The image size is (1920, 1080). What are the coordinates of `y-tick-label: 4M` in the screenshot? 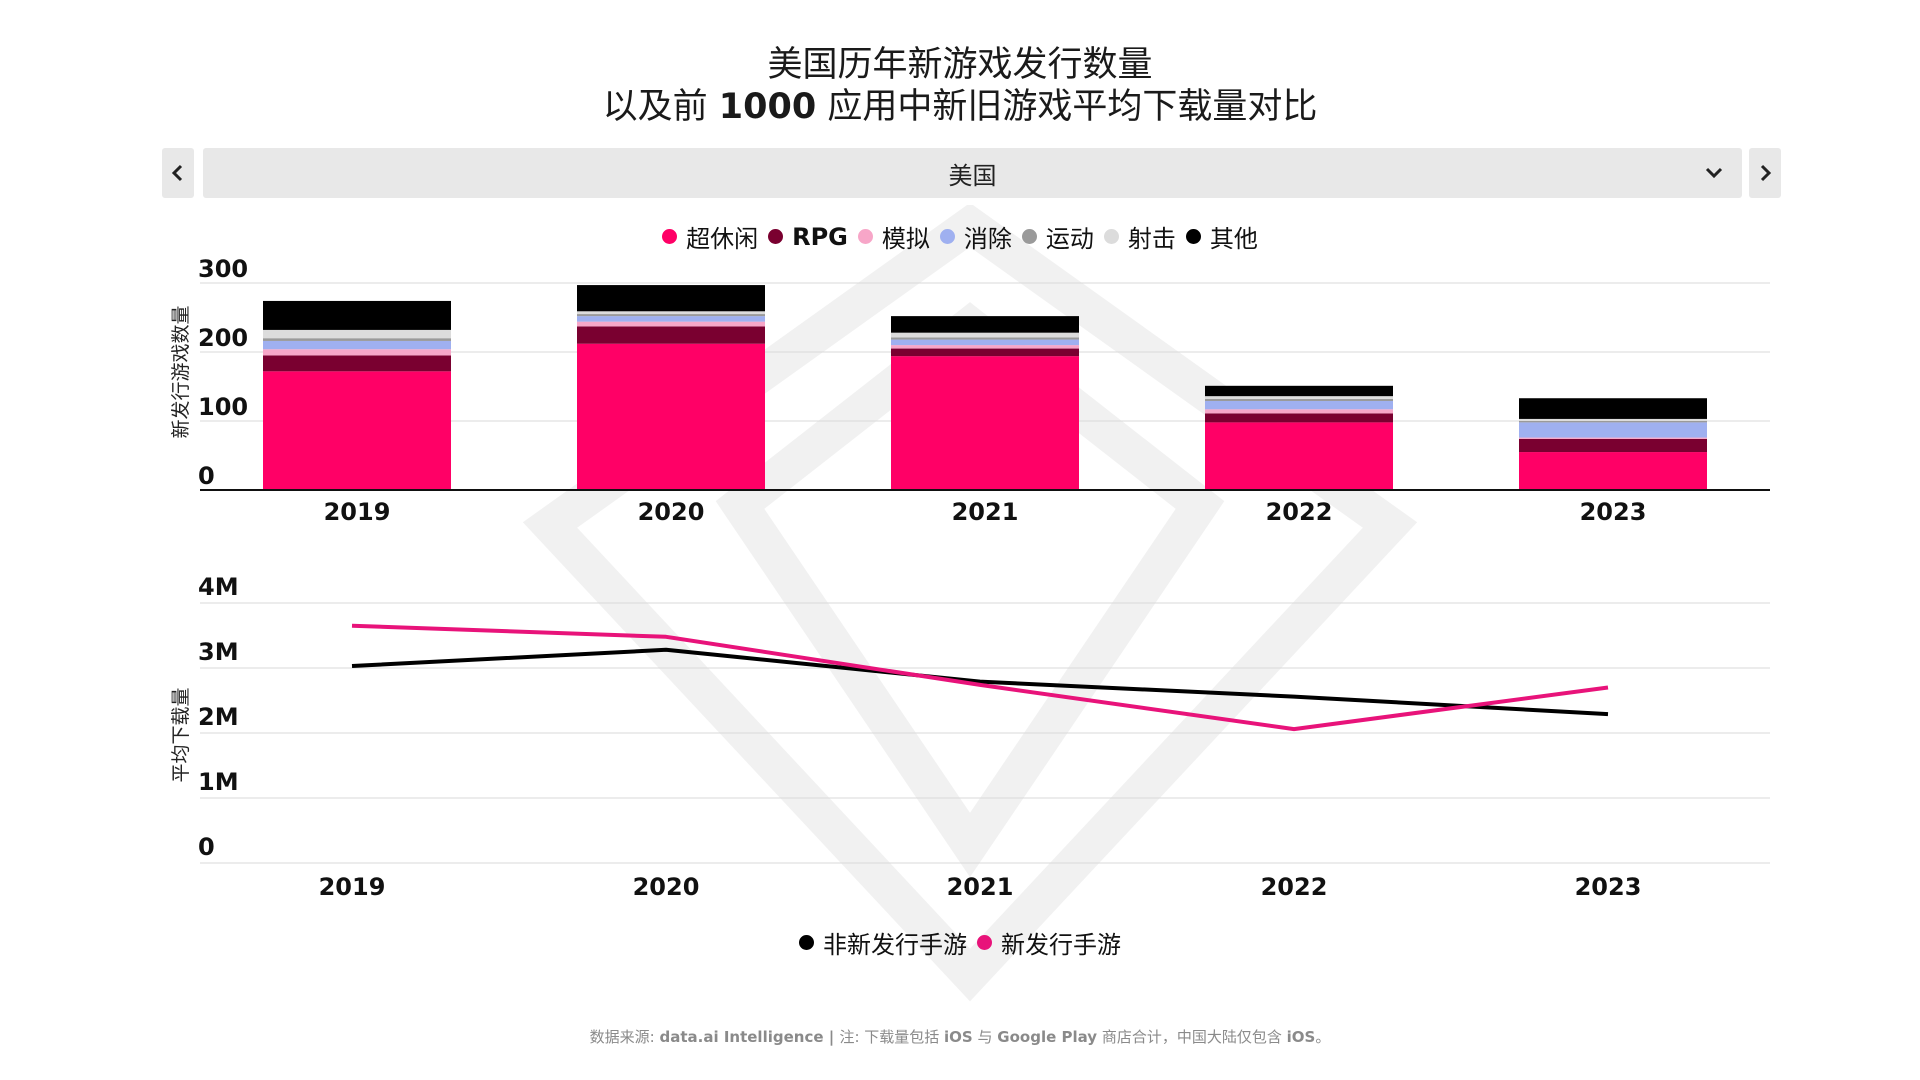 It's located at (218, 587).